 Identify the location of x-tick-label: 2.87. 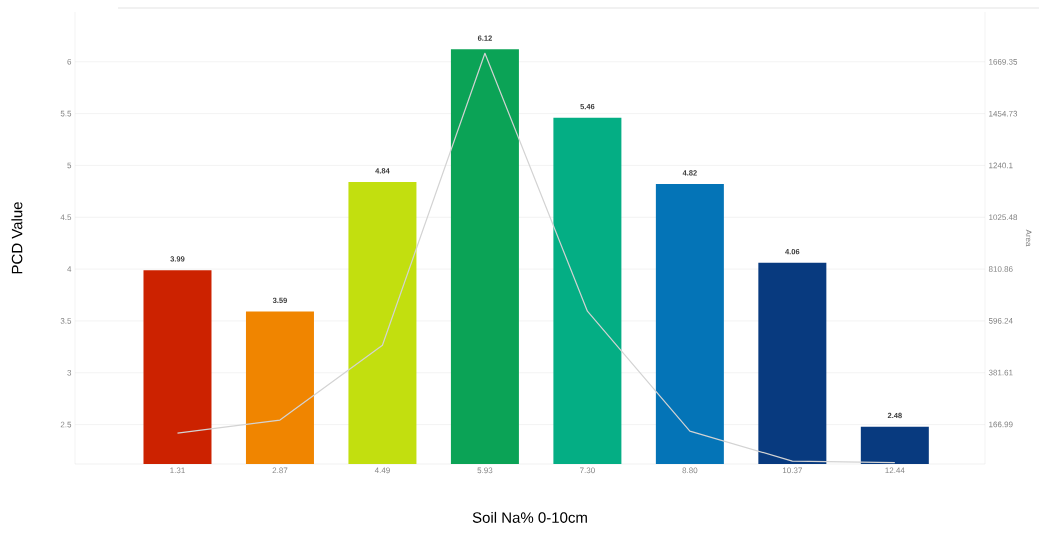
(280, 470).